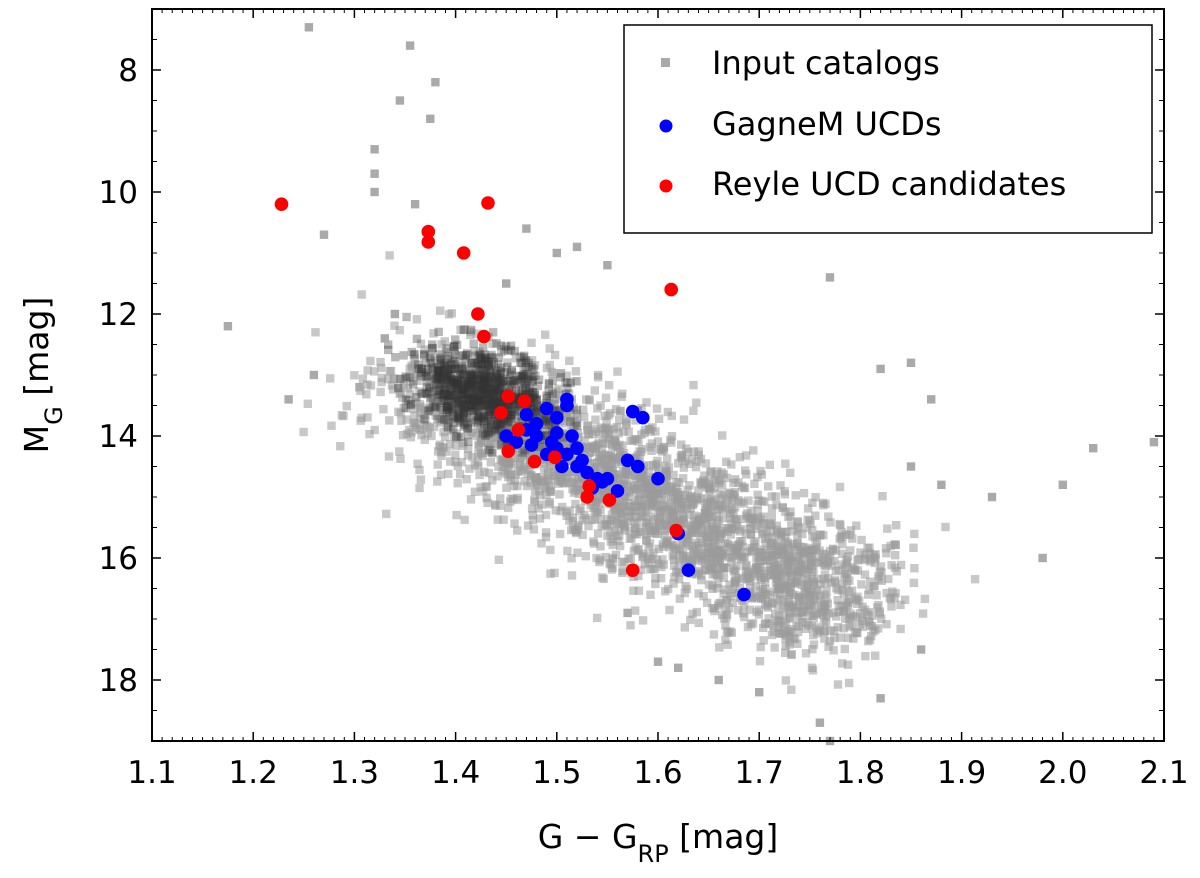  I want to click on legend-marker-reyle-ucd-candidates, so click(666, 186).